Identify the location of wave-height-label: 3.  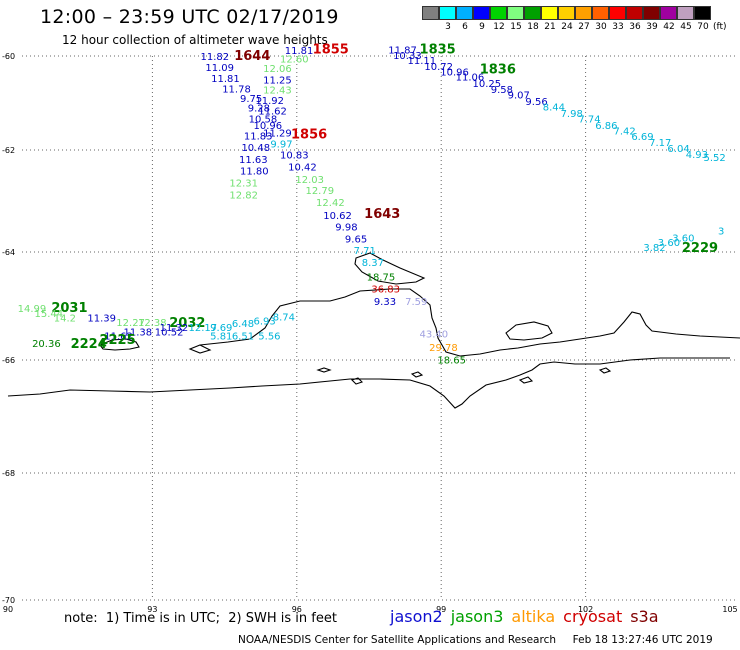
(721, 232).